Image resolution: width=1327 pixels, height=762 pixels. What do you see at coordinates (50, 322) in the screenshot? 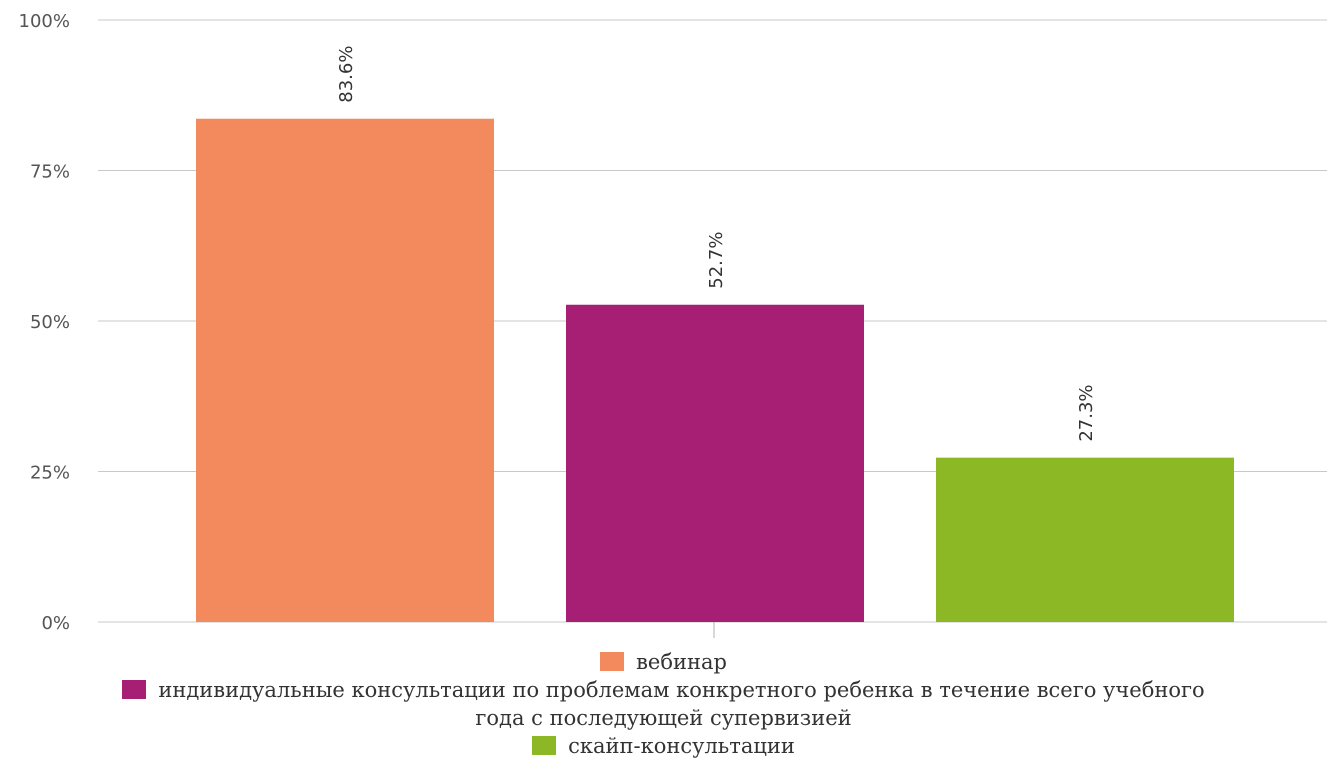
I see `y-tick-label: 50%` at bounding box center [50, 322].